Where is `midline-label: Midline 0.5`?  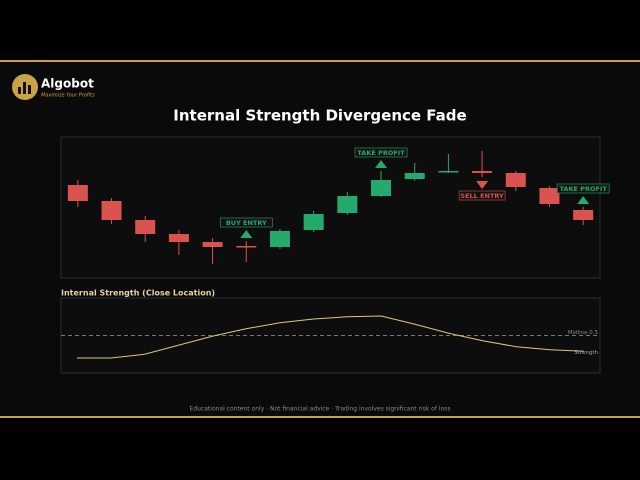 midline-label: Midline 0.5 is located at coordinates (583, 333).